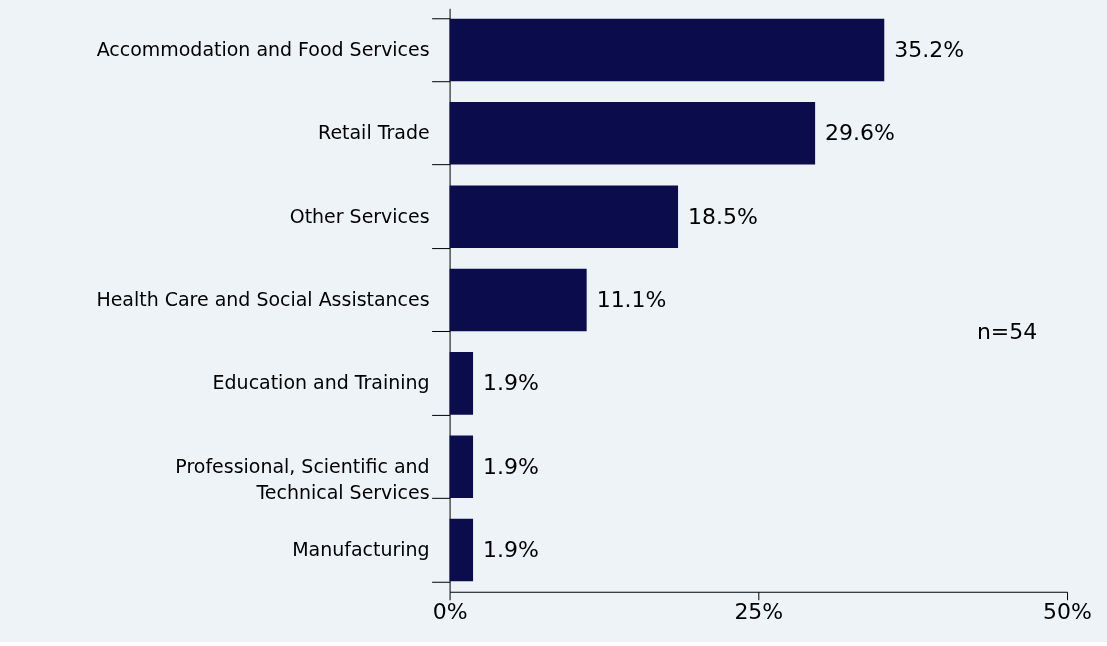 The height and width of the screenshot is (646, 1107). Describe the element at coordinates (631, 300) in the screenshot. I see `data-label: 11.1%` at that location.